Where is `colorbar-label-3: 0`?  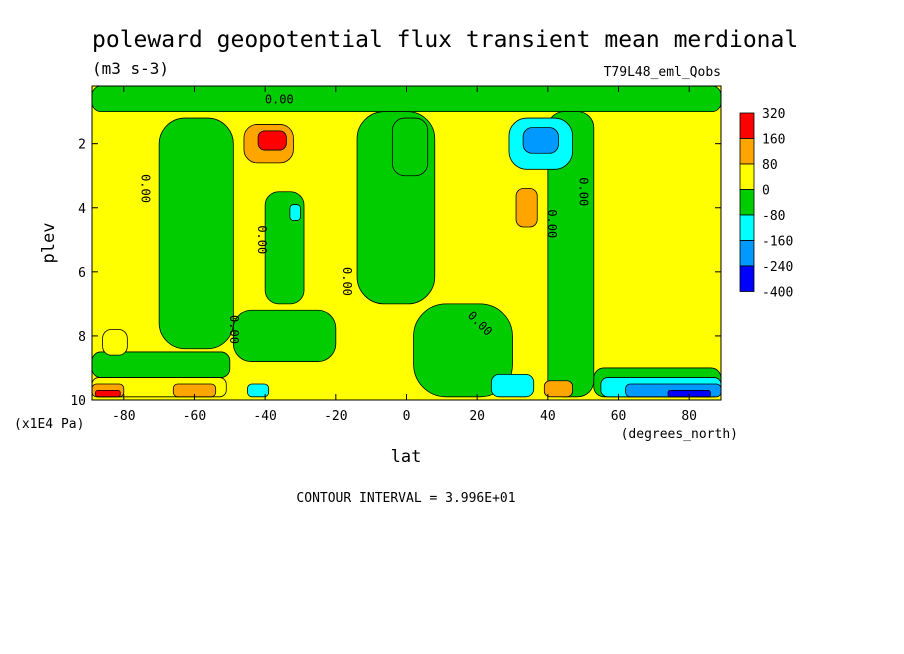 colorbar-label-3: 0 is located at coordinates (766, 191).